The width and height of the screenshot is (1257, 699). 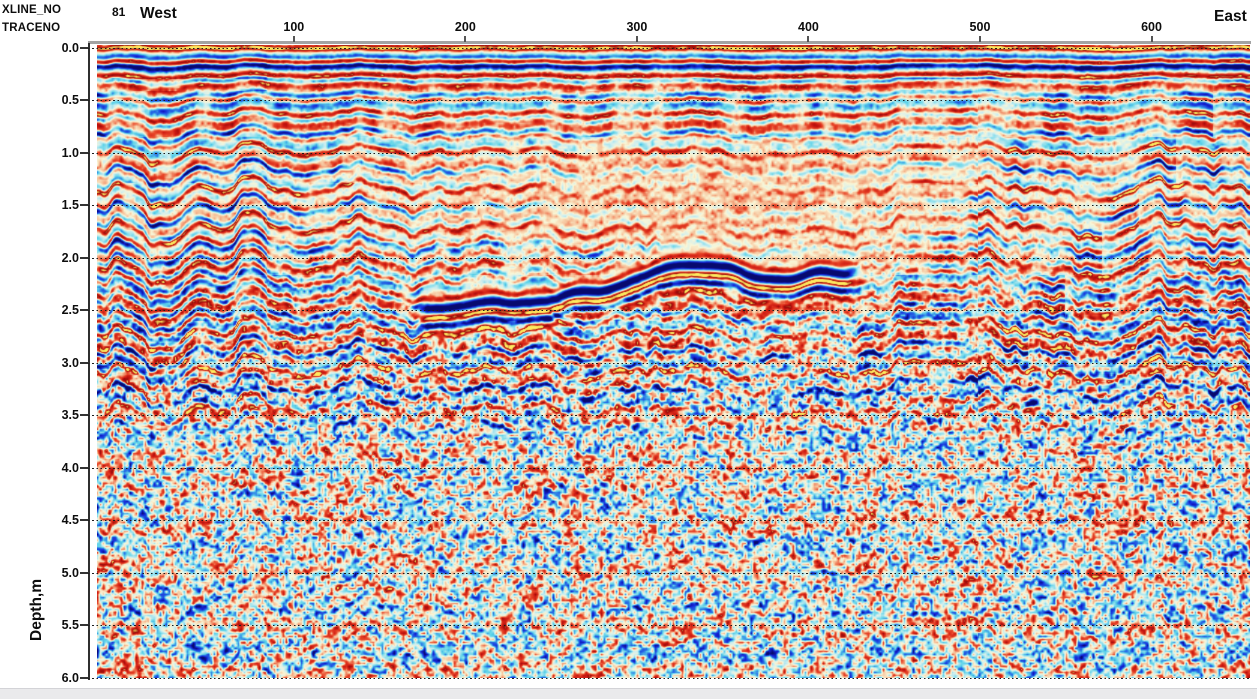 I want to click on trace-tick-label: 300, so click(x=637, y=27).